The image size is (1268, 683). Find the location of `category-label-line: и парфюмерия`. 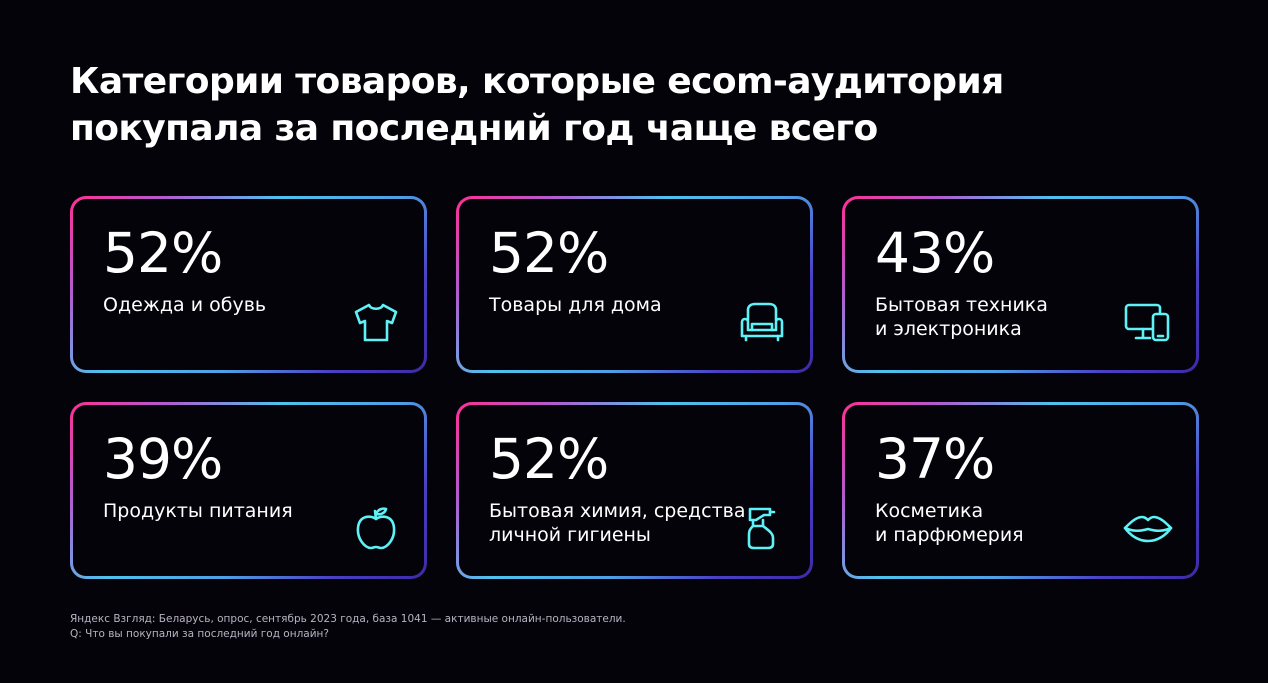

category-label-line: и парфюмерия is located at coordinates (949, 535).